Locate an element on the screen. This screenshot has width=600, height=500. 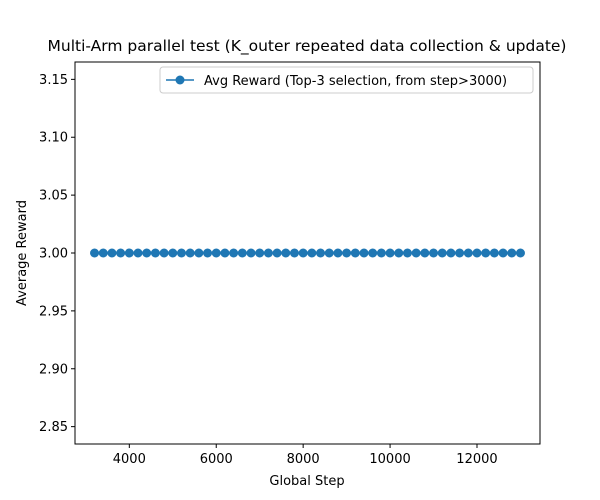
y-tick-label: 2.85 is located at coordinates (53, 427).